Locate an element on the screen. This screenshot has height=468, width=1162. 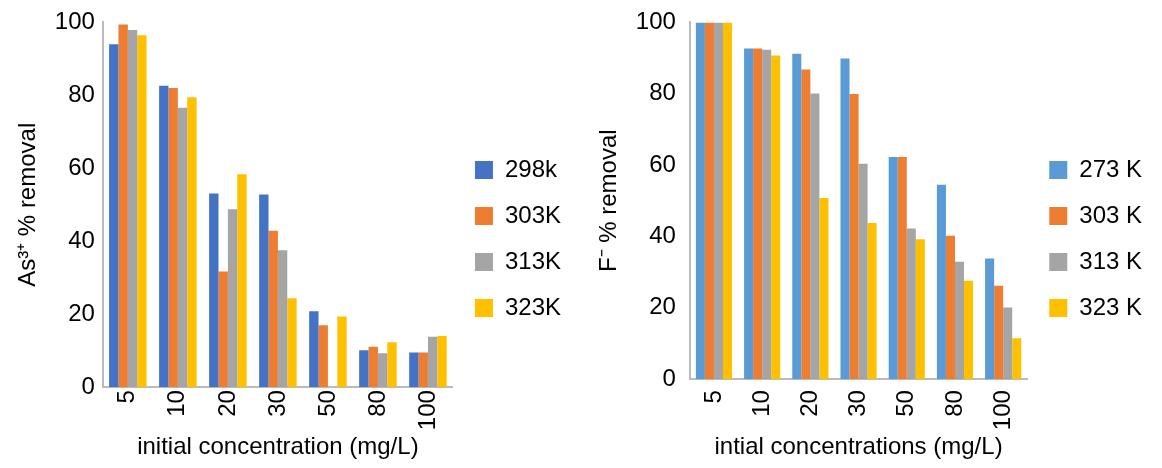
legend-label: 303 K is located at coordinates (1110, 214).